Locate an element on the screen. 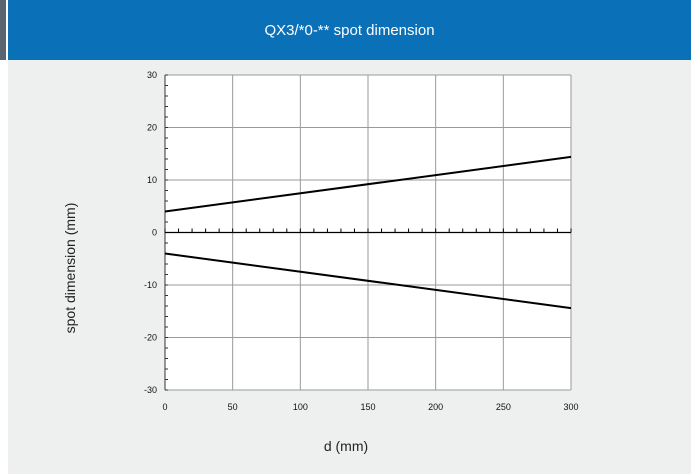  x-tick-label: 300 is located at coordinates (570, 407).